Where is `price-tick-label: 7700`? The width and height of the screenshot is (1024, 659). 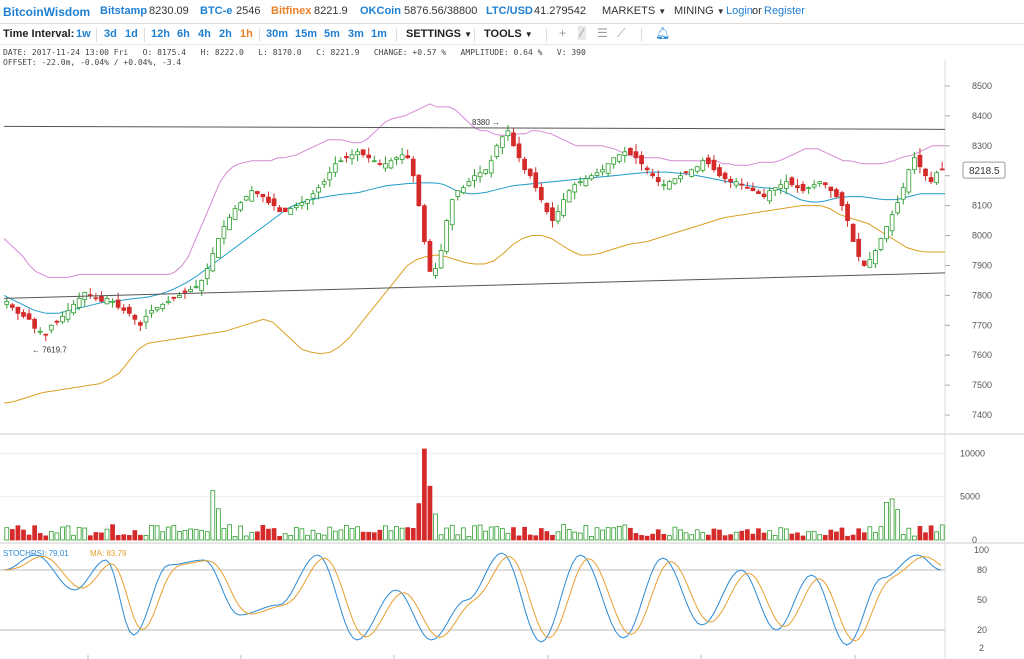 price-tick-label: 7700 is located at coordinates (982, 325).